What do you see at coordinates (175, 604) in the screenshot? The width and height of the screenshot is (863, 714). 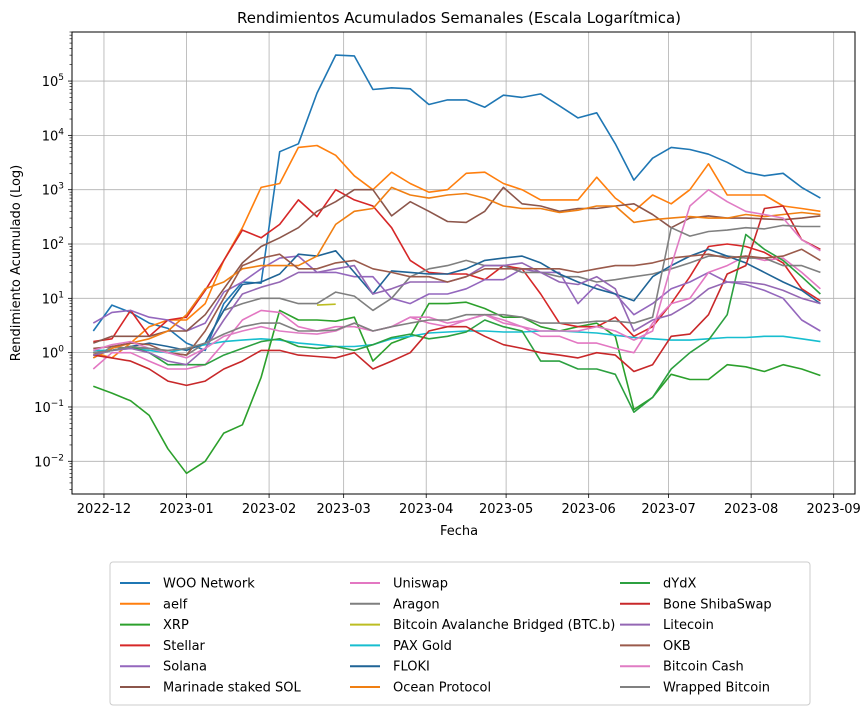 I see `legend-label: aelf` at bounding box center [175, 604].